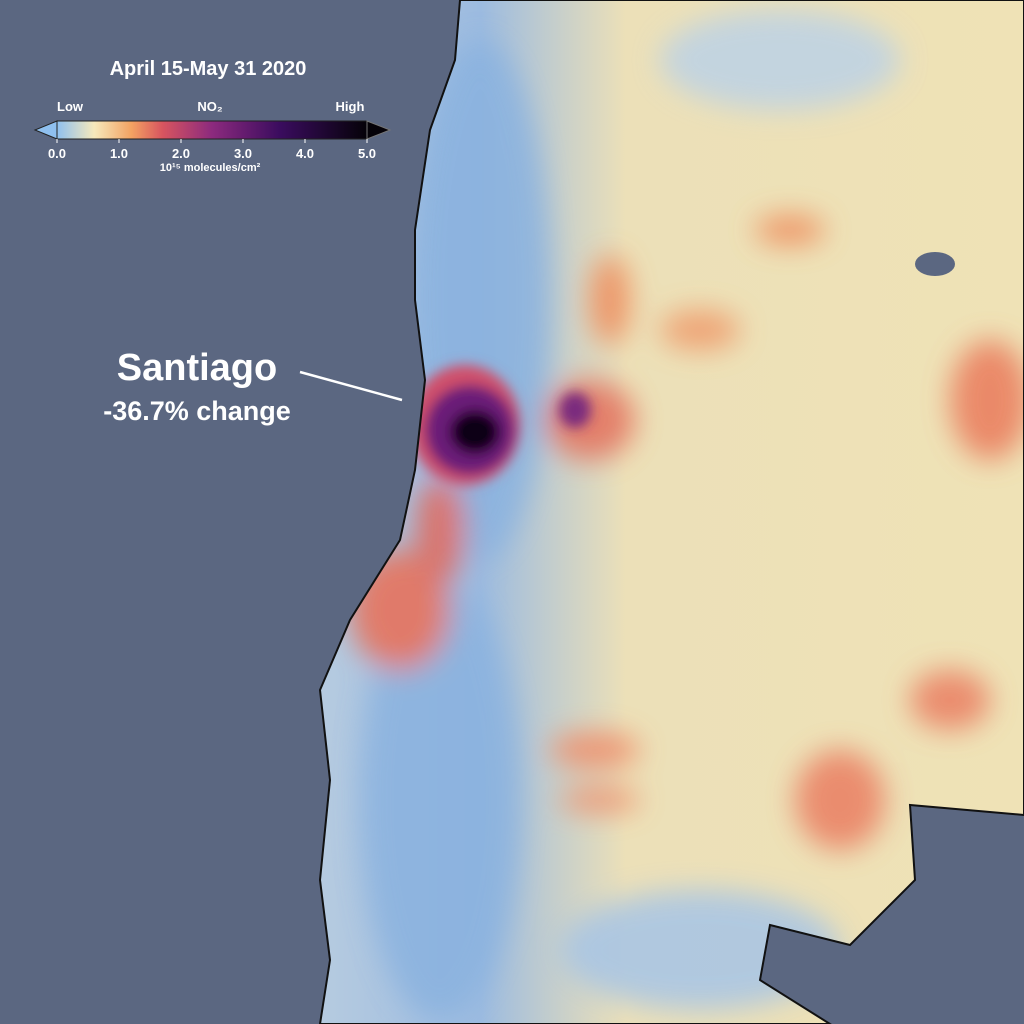 The height and width of the screenshot is (1024, 1024). Describe the element at coordinates (197, 411) in the screenshot. I see `change-label: -36.7% change` at that location.